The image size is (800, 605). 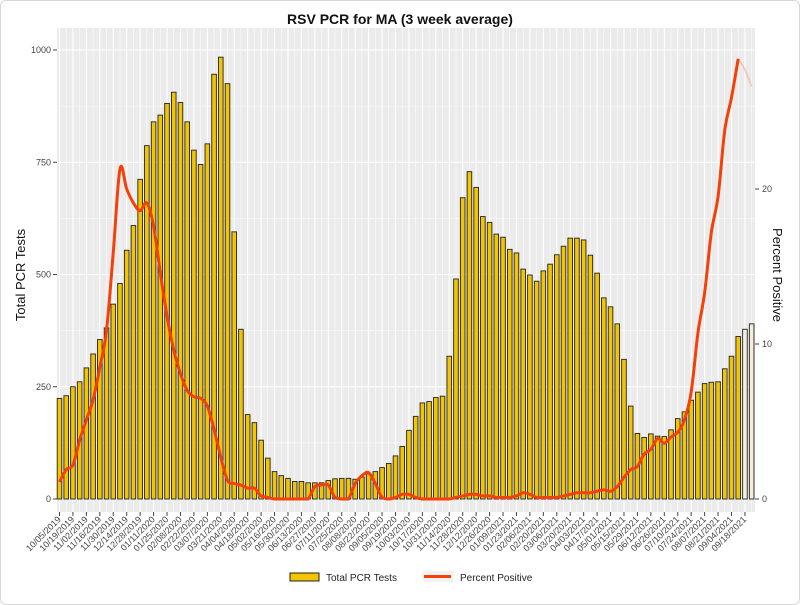 I want to click on y-tick-label: 1000, so click(x=41, y=50).